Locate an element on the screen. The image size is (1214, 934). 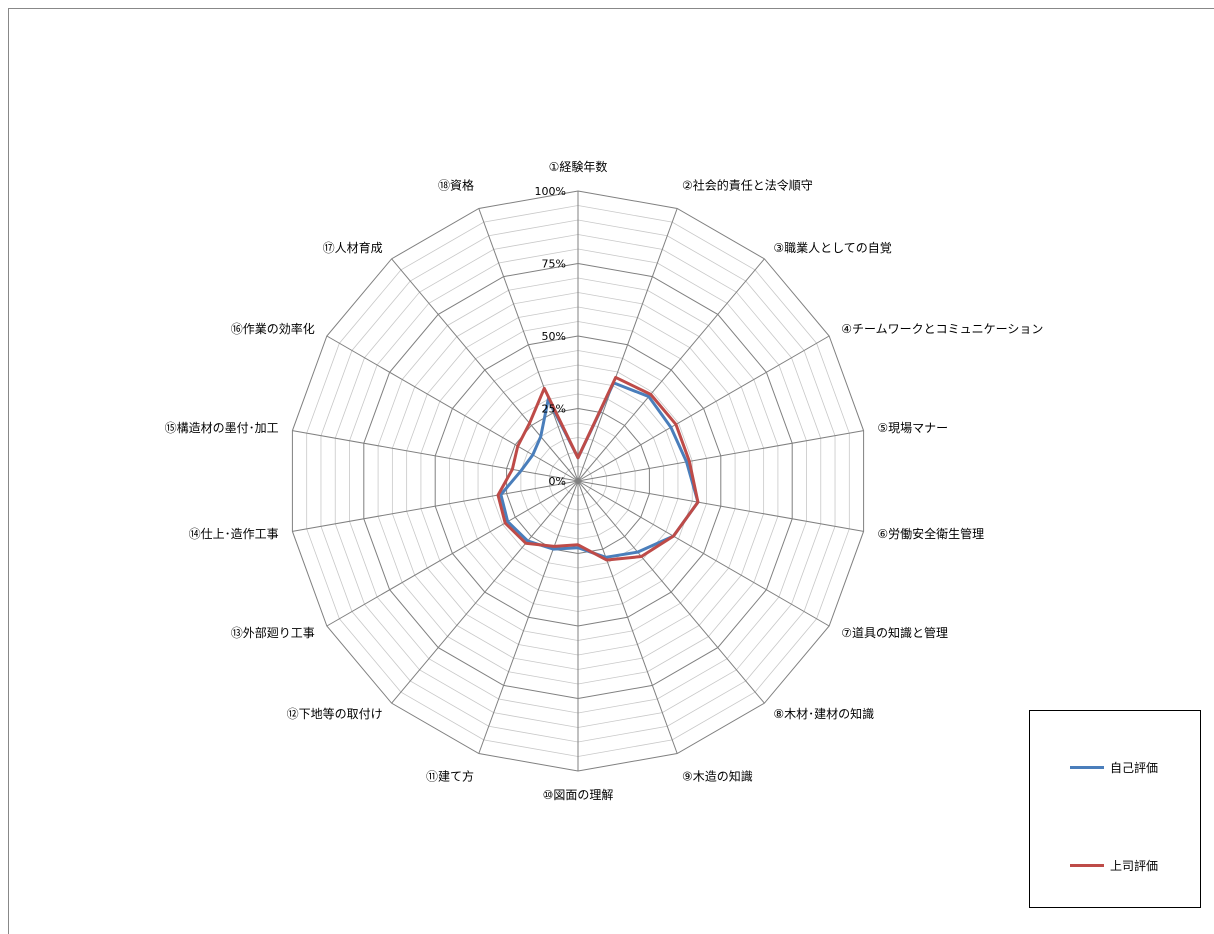
category-label: ④チームワークとコミュニケーション is located at coordinates (942, 329).